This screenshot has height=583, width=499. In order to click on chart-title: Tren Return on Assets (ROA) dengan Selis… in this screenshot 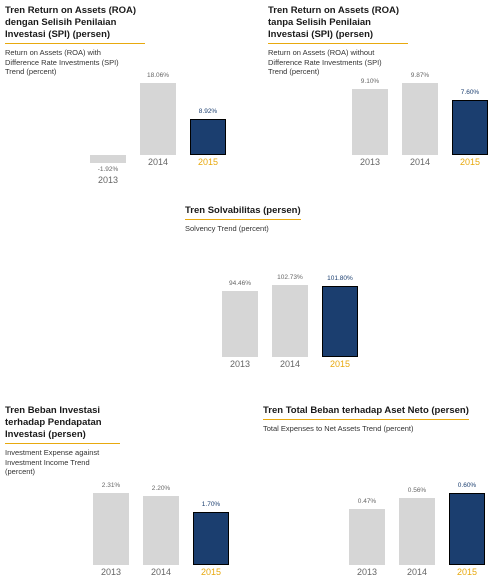, I will do `click(75, 24)`.